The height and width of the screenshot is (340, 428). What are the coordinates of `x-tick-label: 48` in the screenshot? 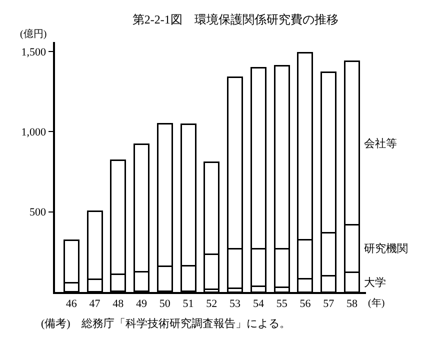 It's located at (118, 304).